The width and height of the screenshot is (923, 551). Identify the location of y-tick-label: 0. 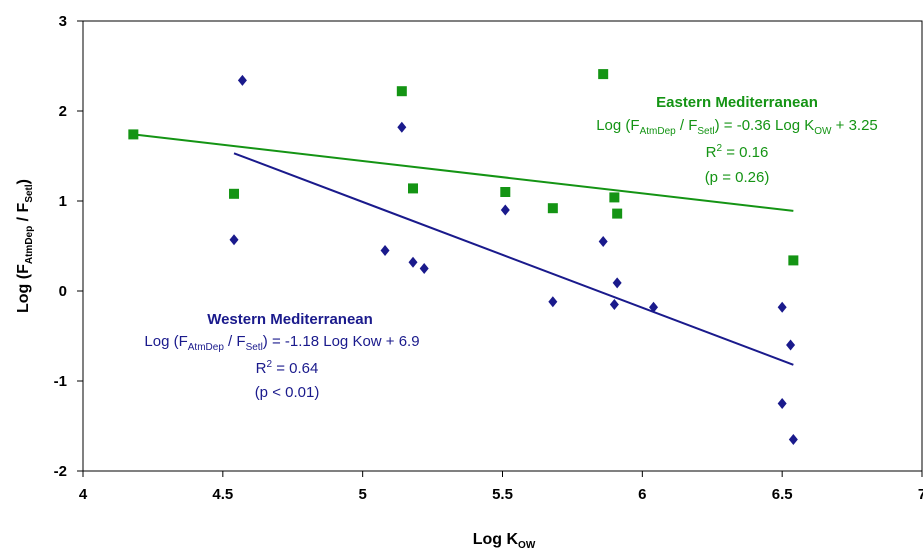
(63, 291).